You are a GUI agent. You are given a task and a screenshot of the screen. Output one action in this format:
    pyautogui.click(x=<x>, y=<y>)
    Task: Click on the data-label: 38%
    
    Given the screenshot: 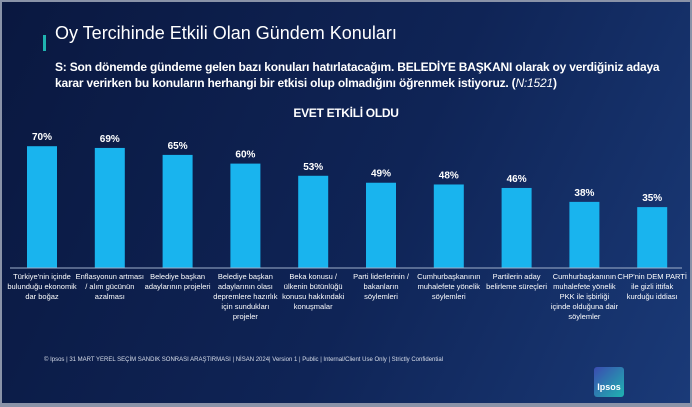 What is the action you would take?
    pyautogui.click(x=584, y=193)
    